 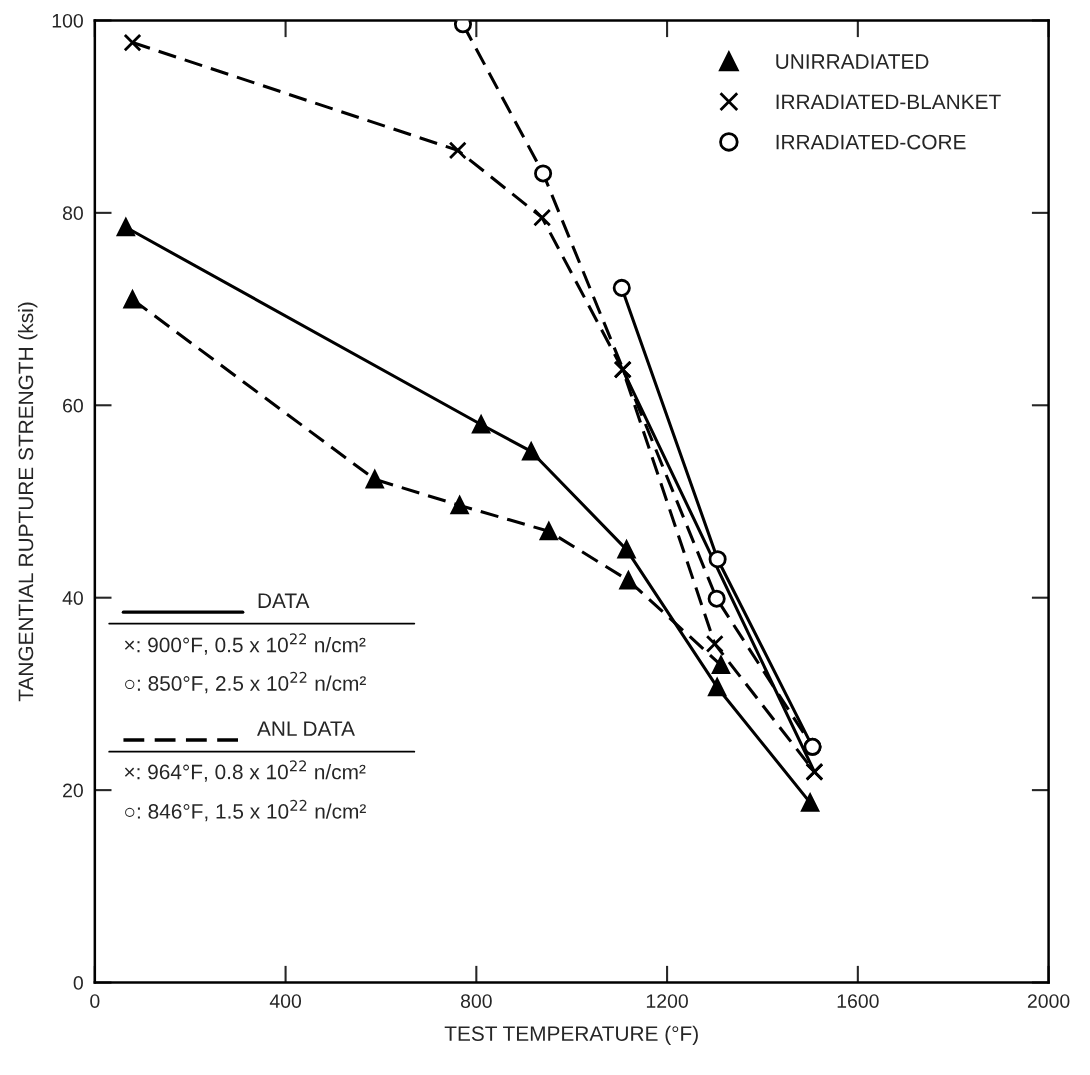 I want to click on x-tick-label: 0, so click(x=95, y=1001).